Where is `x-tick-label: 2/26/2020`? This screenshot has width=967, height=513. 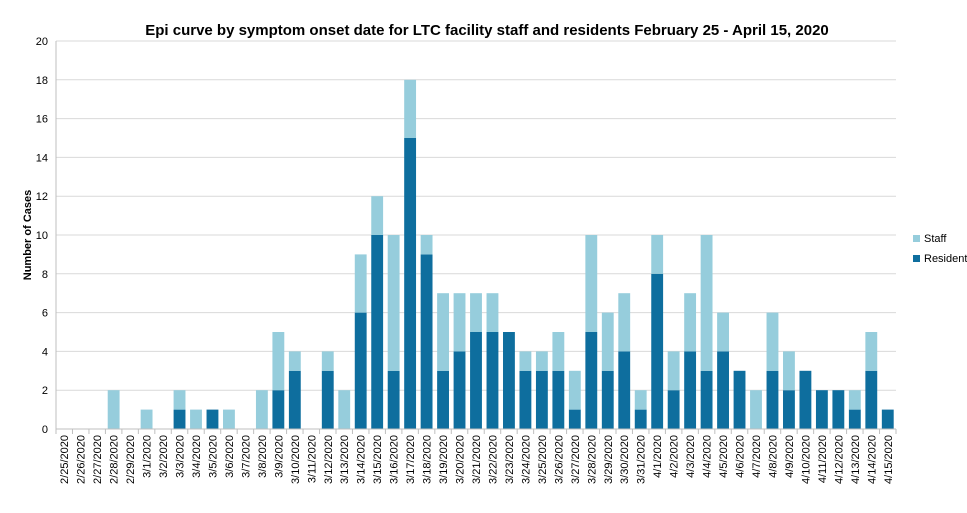 x-tick-label: 2/26/2020 is located at coordinates (82, 459).